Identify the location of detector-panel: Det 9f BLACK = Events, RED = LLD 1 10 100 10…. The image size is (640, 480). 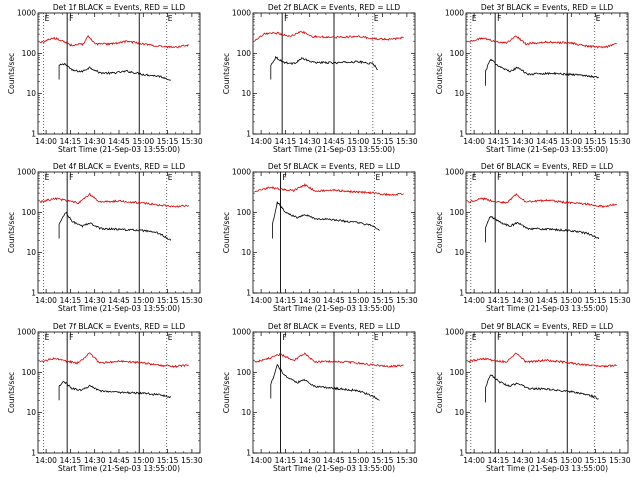
(533, 397).